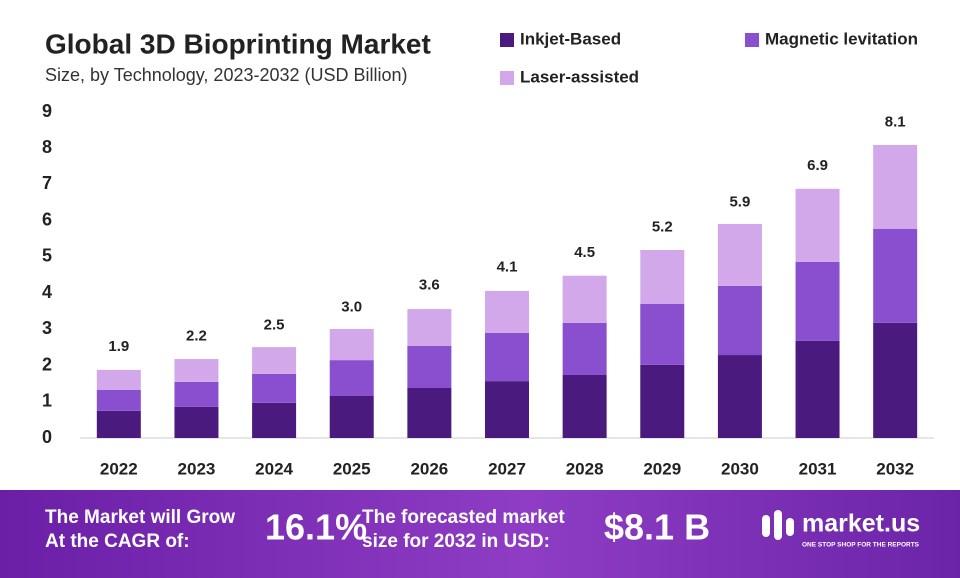  What do you see at coordinates (47, 219) in the screenshot?
I see `y-tick-label: 6` at bounding box center [47, 219].